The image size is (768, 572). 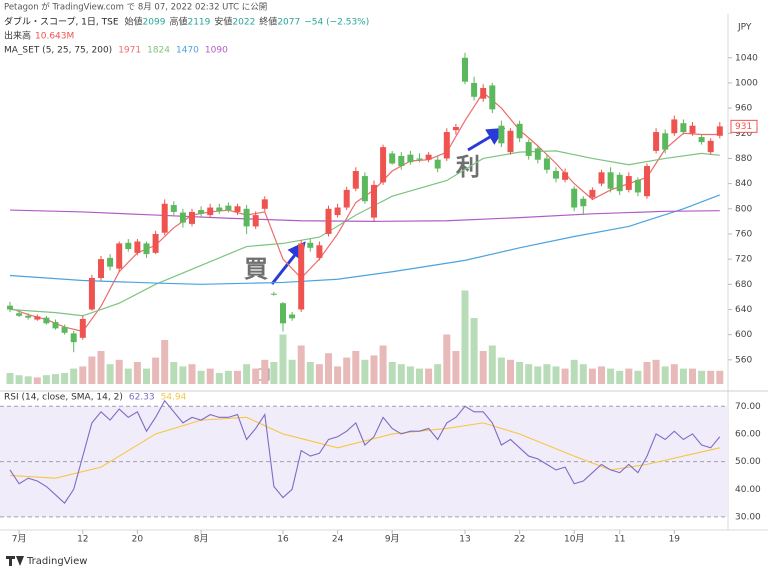 What do you see at coordinates (486, 139) in the screenshot?
I see `profit-arrow` at bounding box center [486, 139].